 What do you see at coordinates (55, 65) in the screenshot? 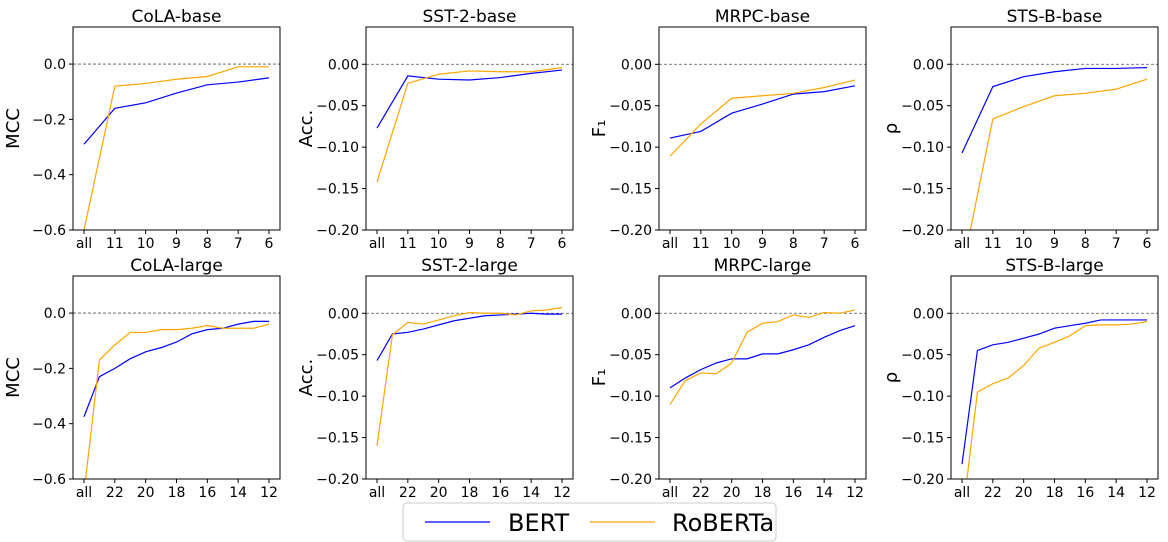
I see `y-tick-label: 0.0` at bounding box center [55, 65].